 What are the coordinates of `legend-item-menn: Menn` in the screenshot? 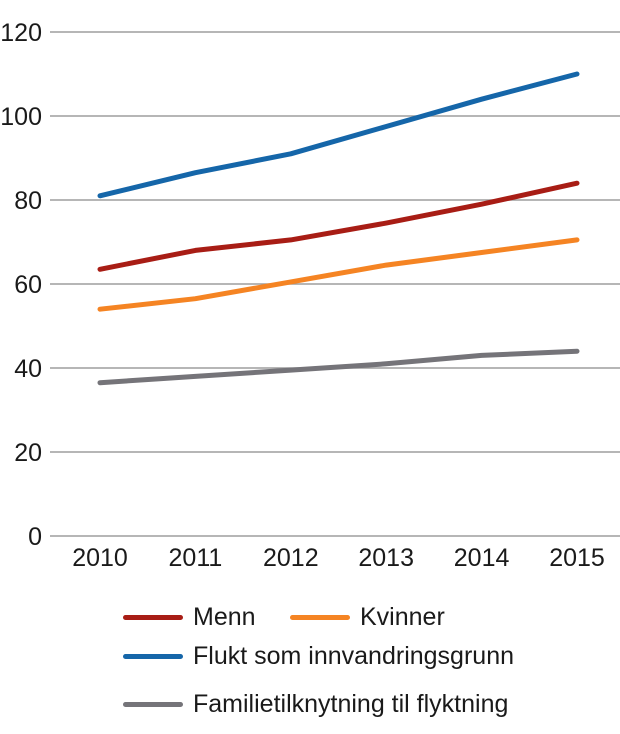 It's located at (206, 617).